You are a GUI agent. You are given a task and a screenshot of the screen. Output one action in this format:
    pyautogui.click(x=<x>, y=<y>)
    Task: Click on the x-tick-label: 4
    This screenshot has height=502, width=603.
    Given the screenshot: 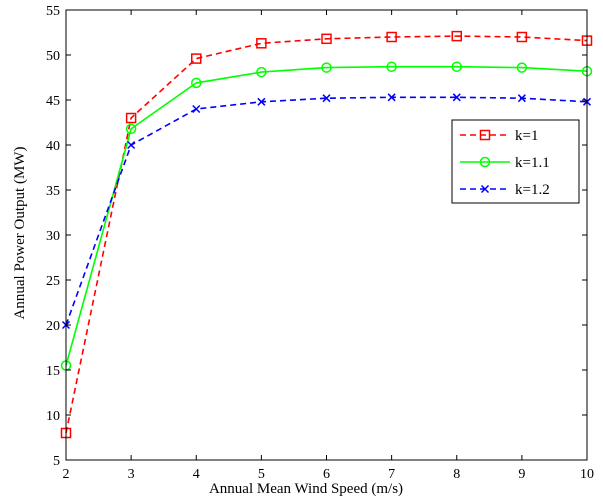 What is the action you would take?
    pyautogui.click(x=196, y=474)
    